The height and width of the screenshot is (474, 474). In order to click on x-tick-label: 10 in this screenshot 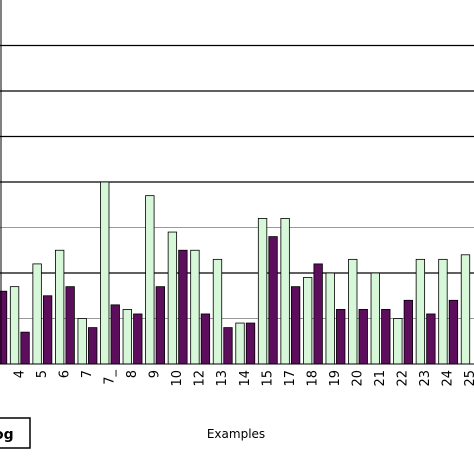, I will do `click(177, 378)`.